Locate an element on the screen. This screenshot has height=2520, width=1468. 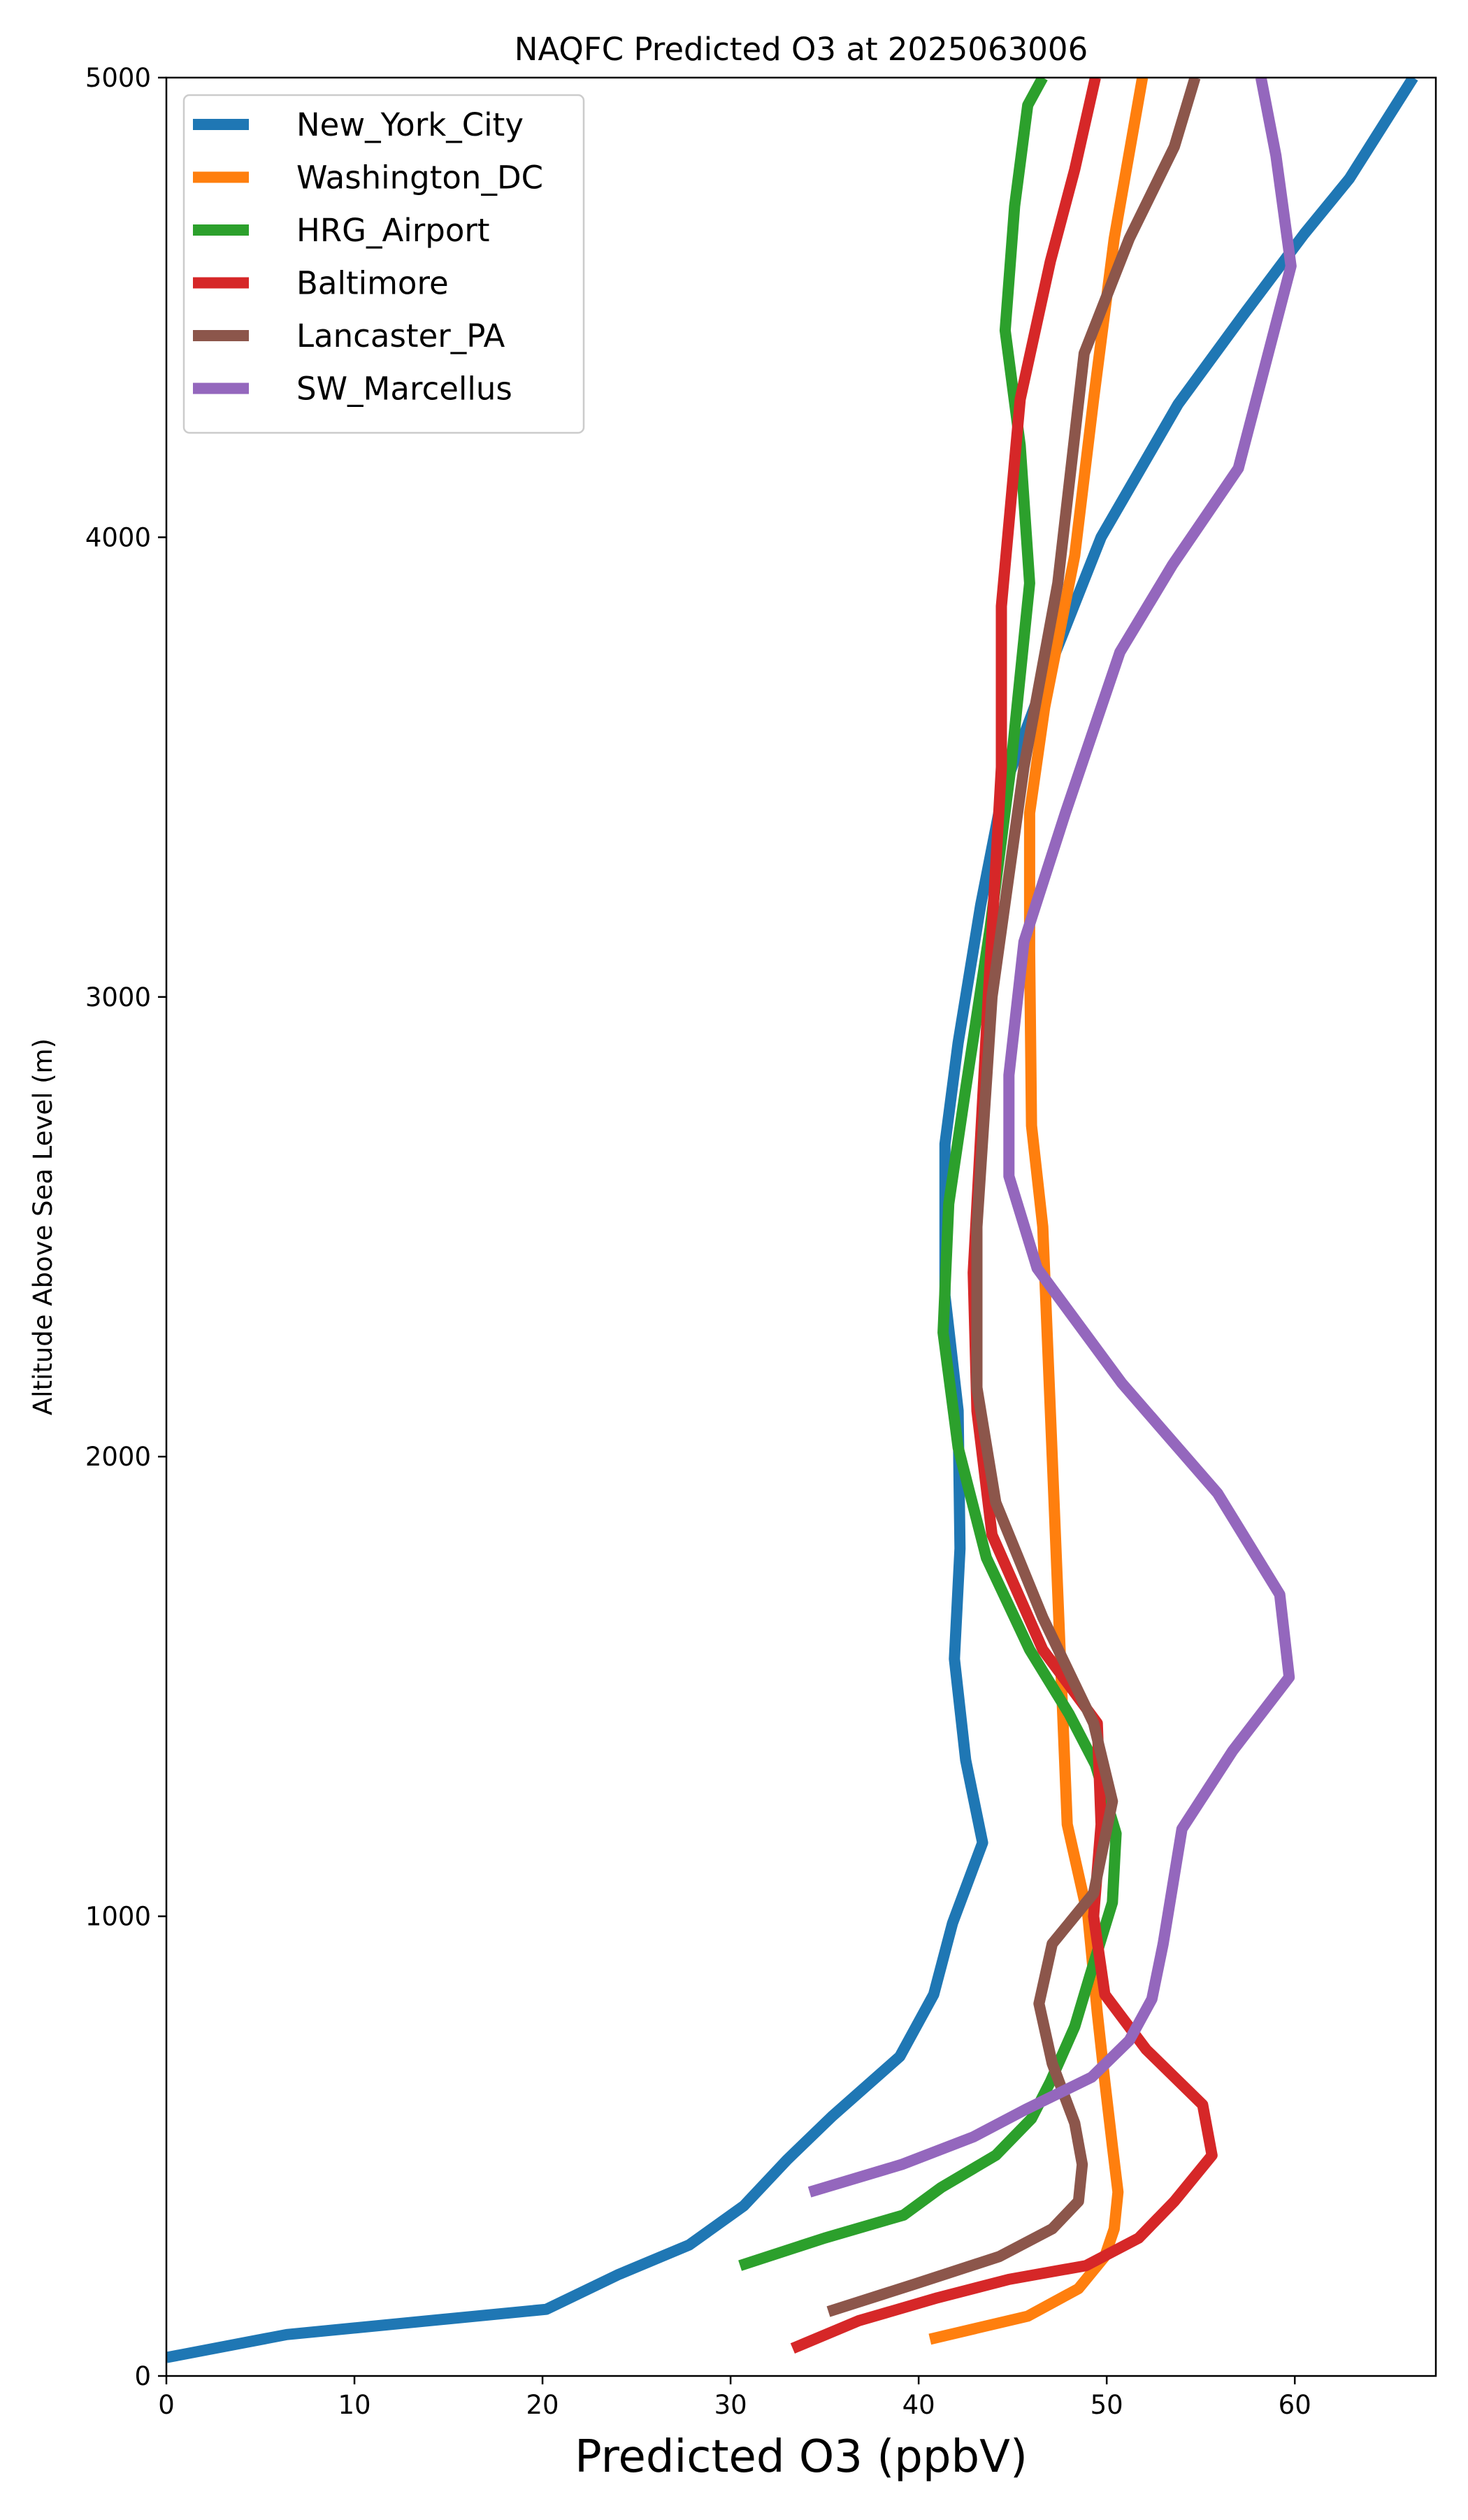
legend-box is located at coordinates (383, 264).